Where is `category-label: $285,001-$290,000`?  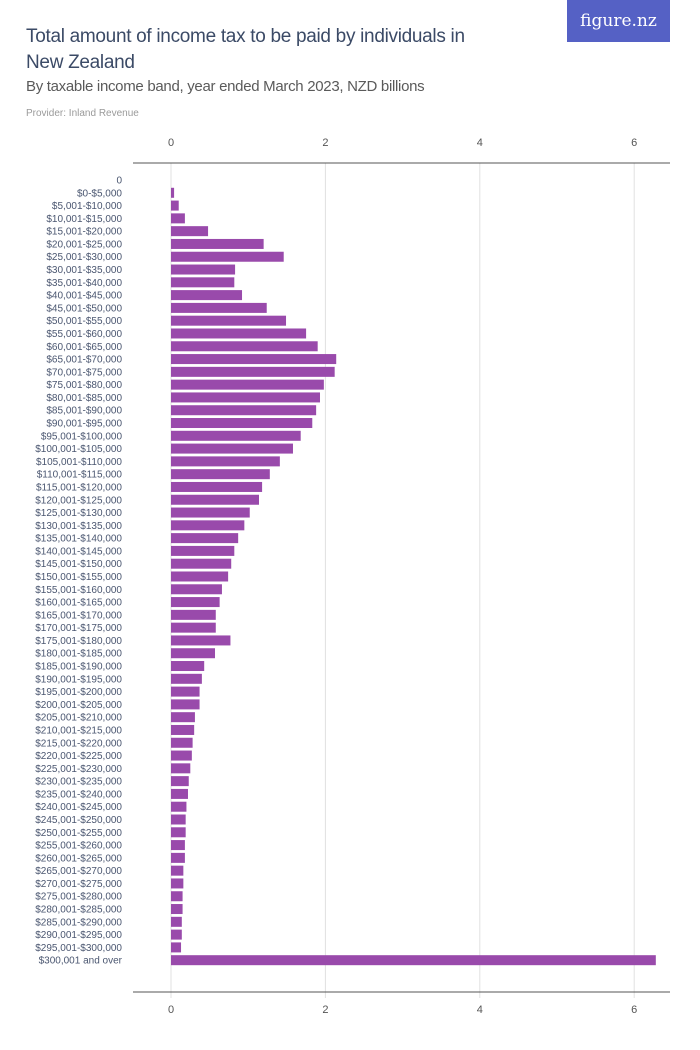
category-label: $285,001-$290,000 is located at coordinates (78, 922).